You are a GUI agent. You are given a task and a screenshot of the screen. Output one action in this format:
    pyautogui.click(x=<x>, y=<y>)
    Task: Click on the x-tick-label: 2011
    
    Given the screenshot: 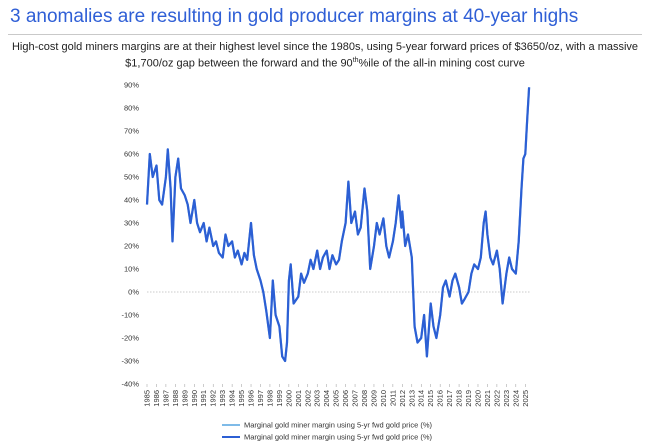 What is the action you would take?
    pyautogui.click(x=392, y=398)
    